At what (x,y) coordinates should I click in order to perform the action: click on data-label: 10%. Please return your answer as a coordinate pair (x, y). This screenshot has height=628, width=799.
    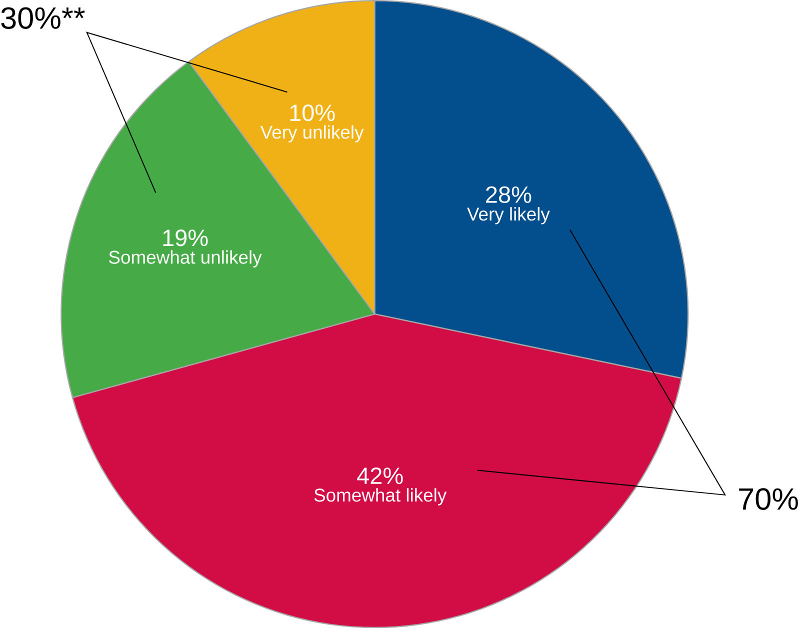
    Looking at the image, I should click on (312, 113).